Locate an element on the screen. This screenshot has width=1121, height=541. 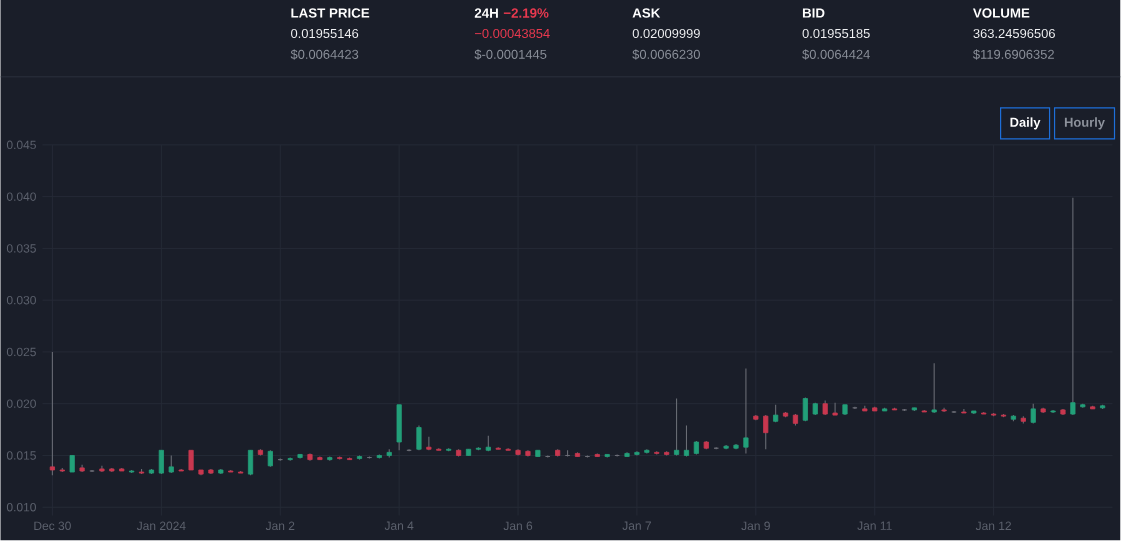
text: VOLUME is located at coordinates (1001, 13).